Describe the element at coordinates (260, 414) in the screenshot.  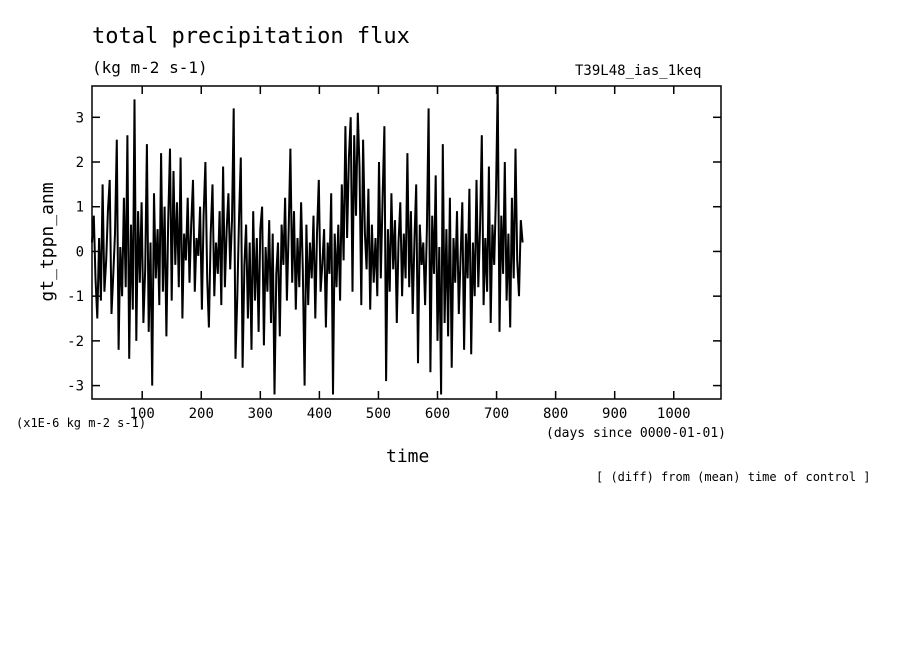
I see `x-tick-label: 300` at that location.